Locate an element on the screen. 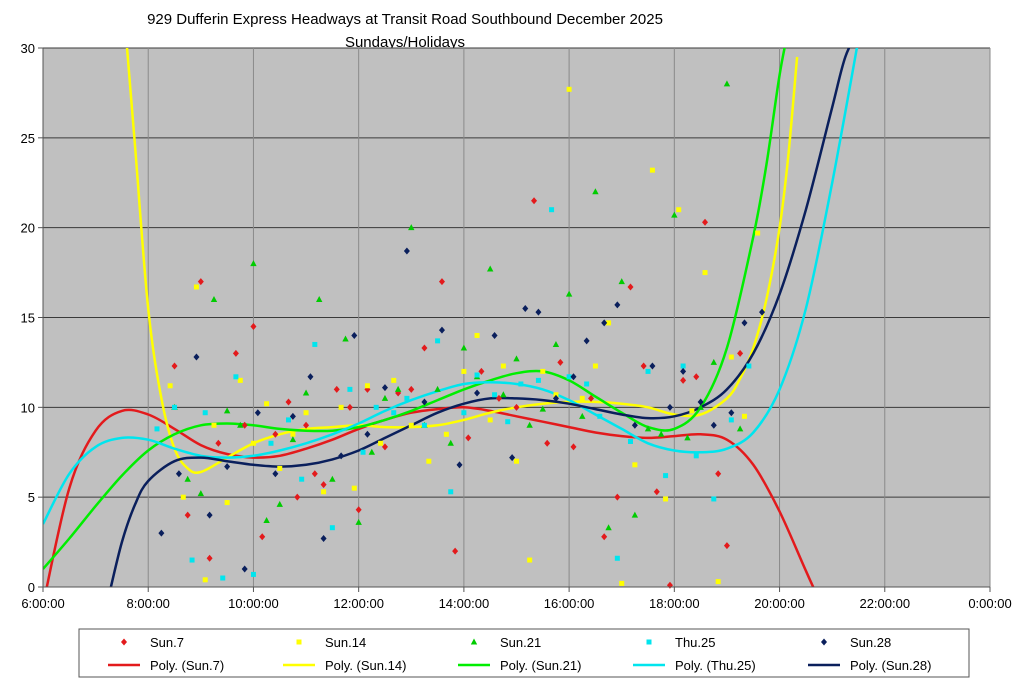  x-tick-label: 6:00:00 is located at coordinates (42, 603).